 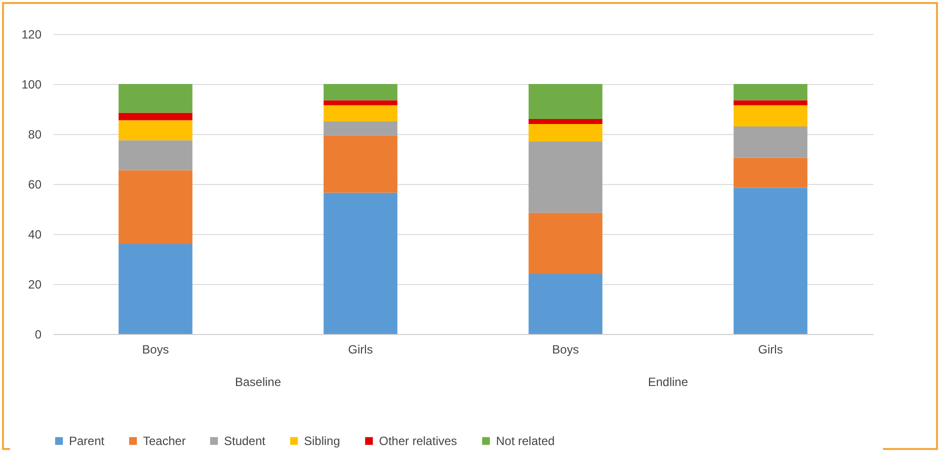 I want to click on y-tick-label: 20, so click(x=35, y=285).